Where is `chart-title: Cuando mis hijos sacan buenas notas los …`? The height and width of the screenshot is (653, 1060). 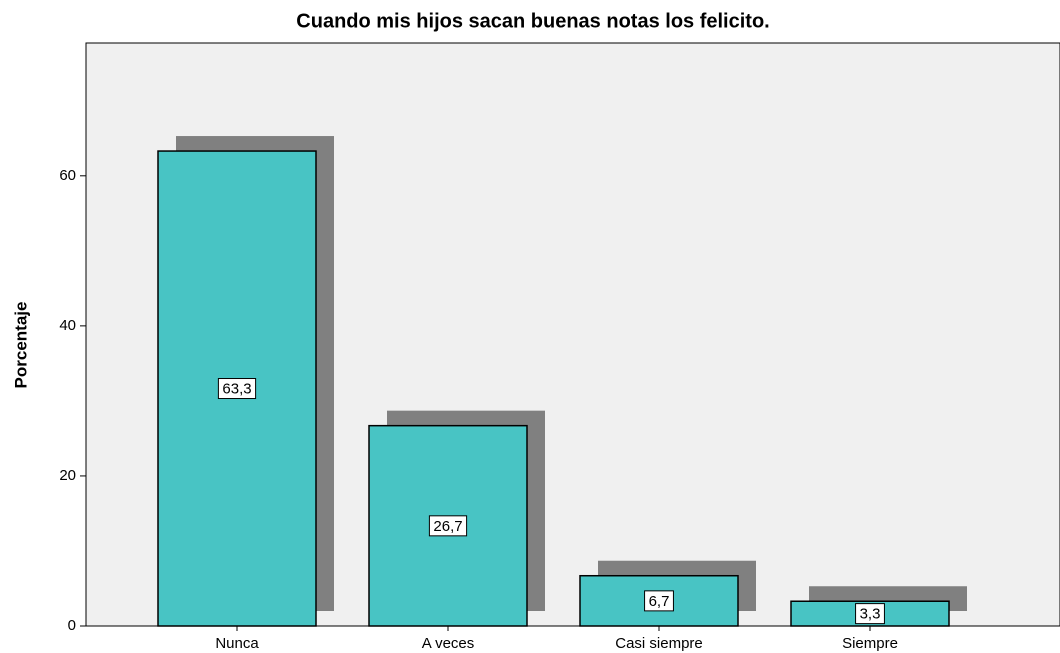 chart-title: Cuando mis hijos sacan buenas notas los … is located at coordinates (532, 21).